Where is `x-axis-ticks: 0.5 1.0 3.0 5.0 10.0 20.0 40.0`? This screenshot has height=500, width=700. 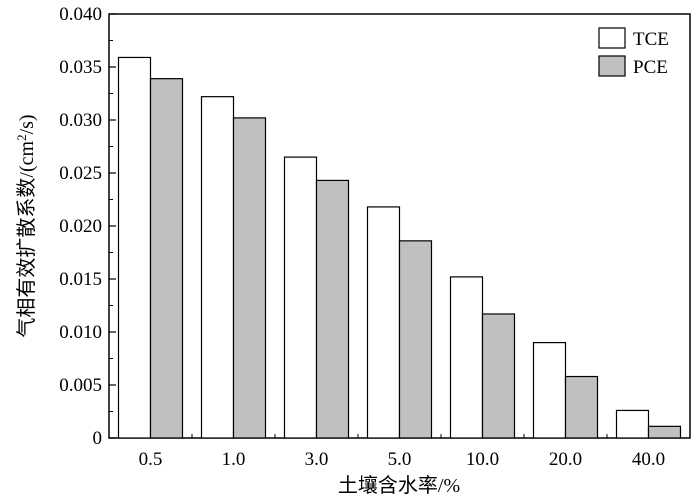 x-axis-ticks: 0.5 1.0 3.0 5.0 10.0 20.0 40.0 is located at coordinates (402, 451).